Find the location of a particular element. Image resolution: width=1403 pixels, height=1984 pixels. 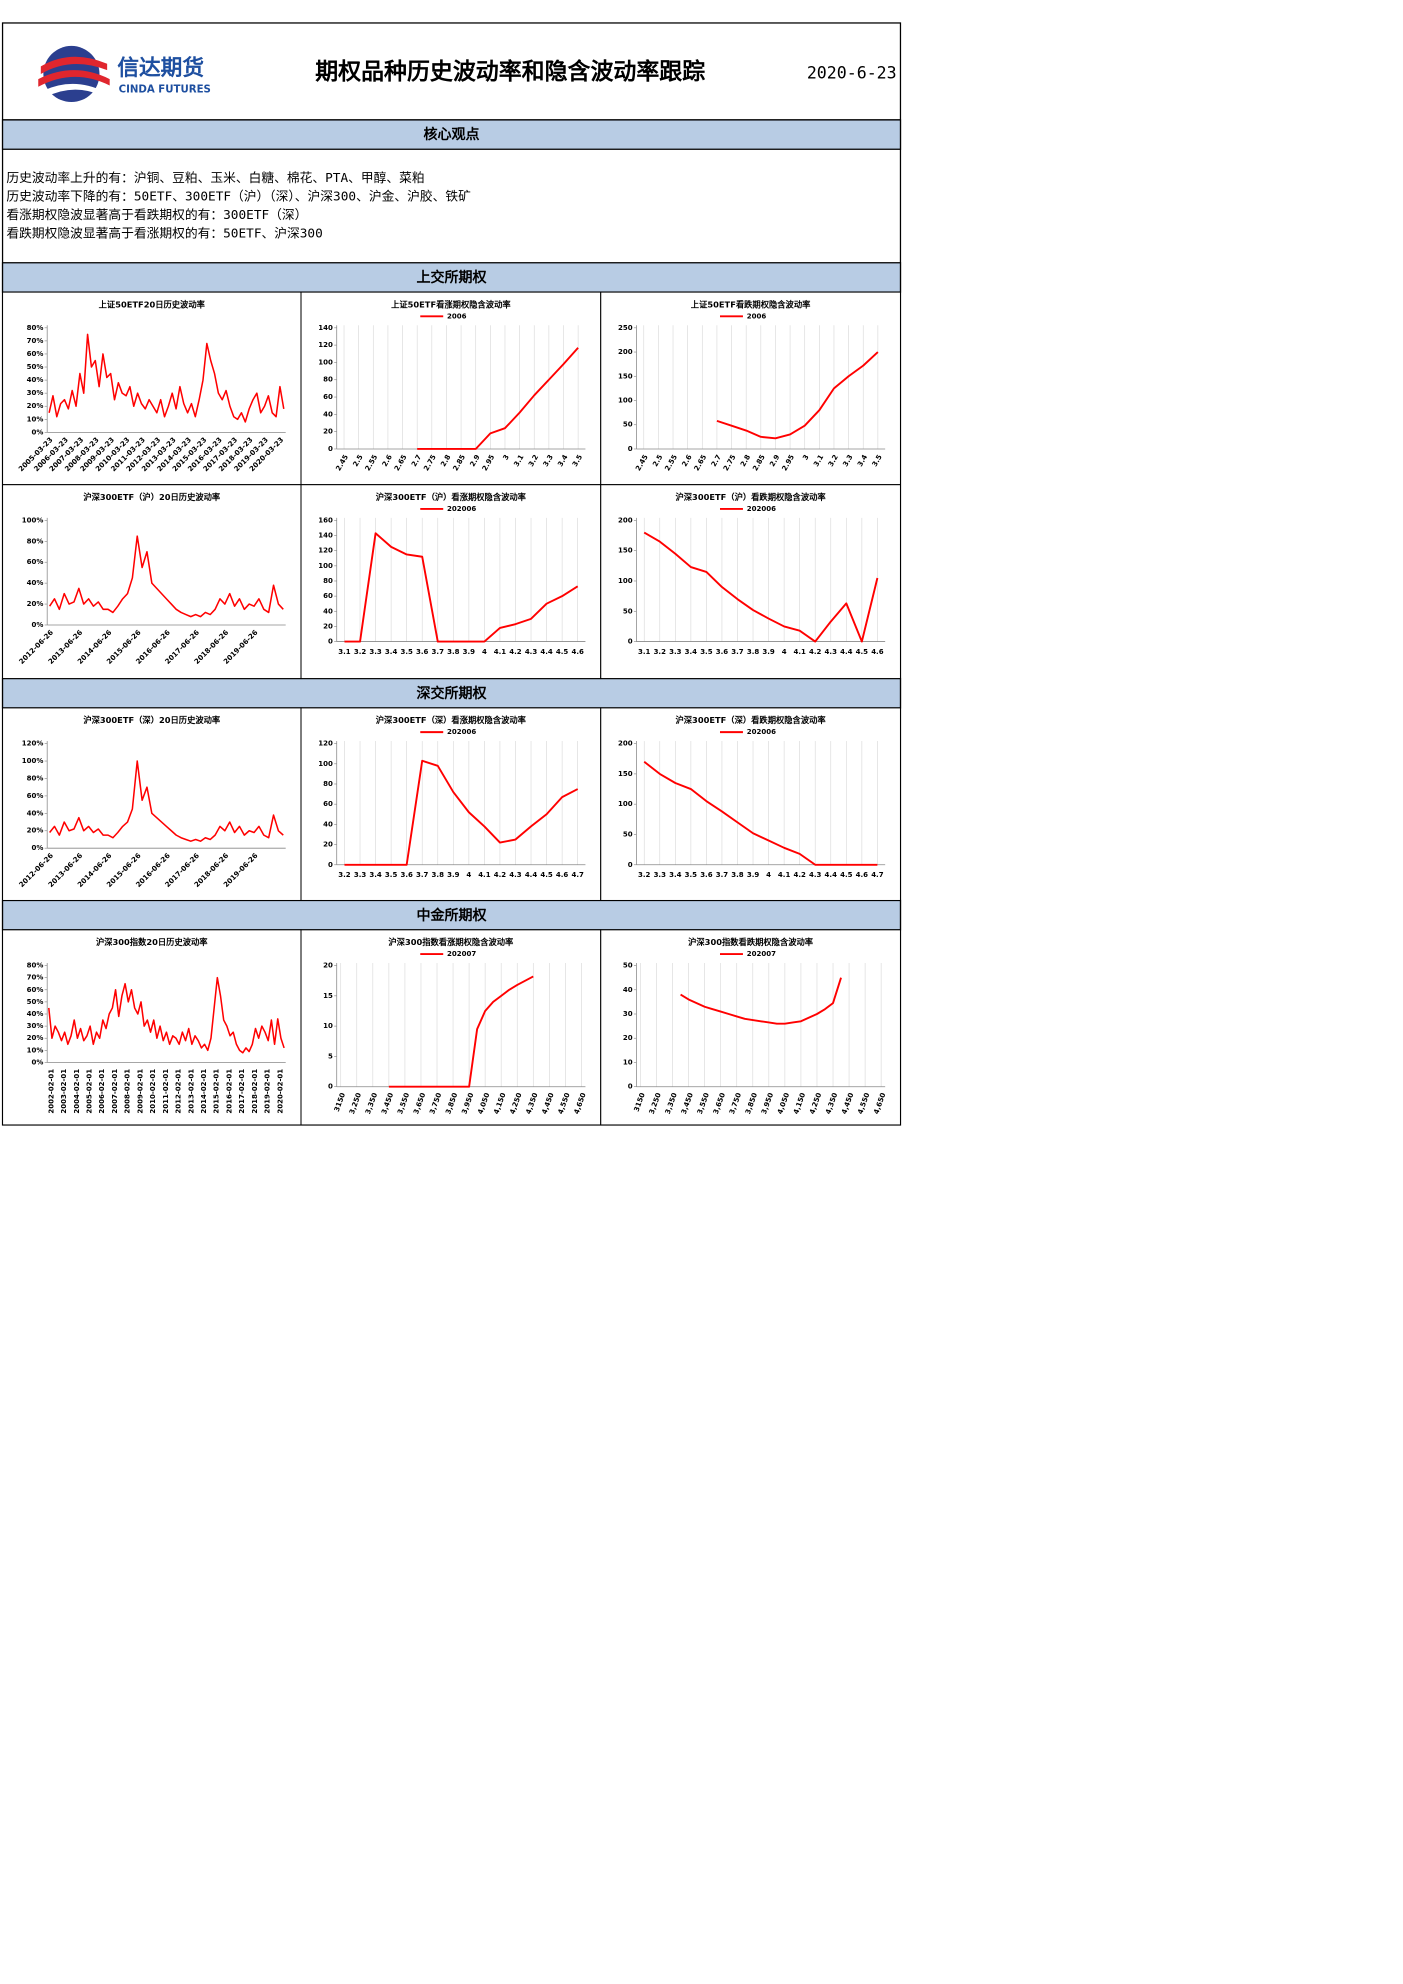

x-tick-label: 2019-02-01 is located at coordinates (267, 1091).